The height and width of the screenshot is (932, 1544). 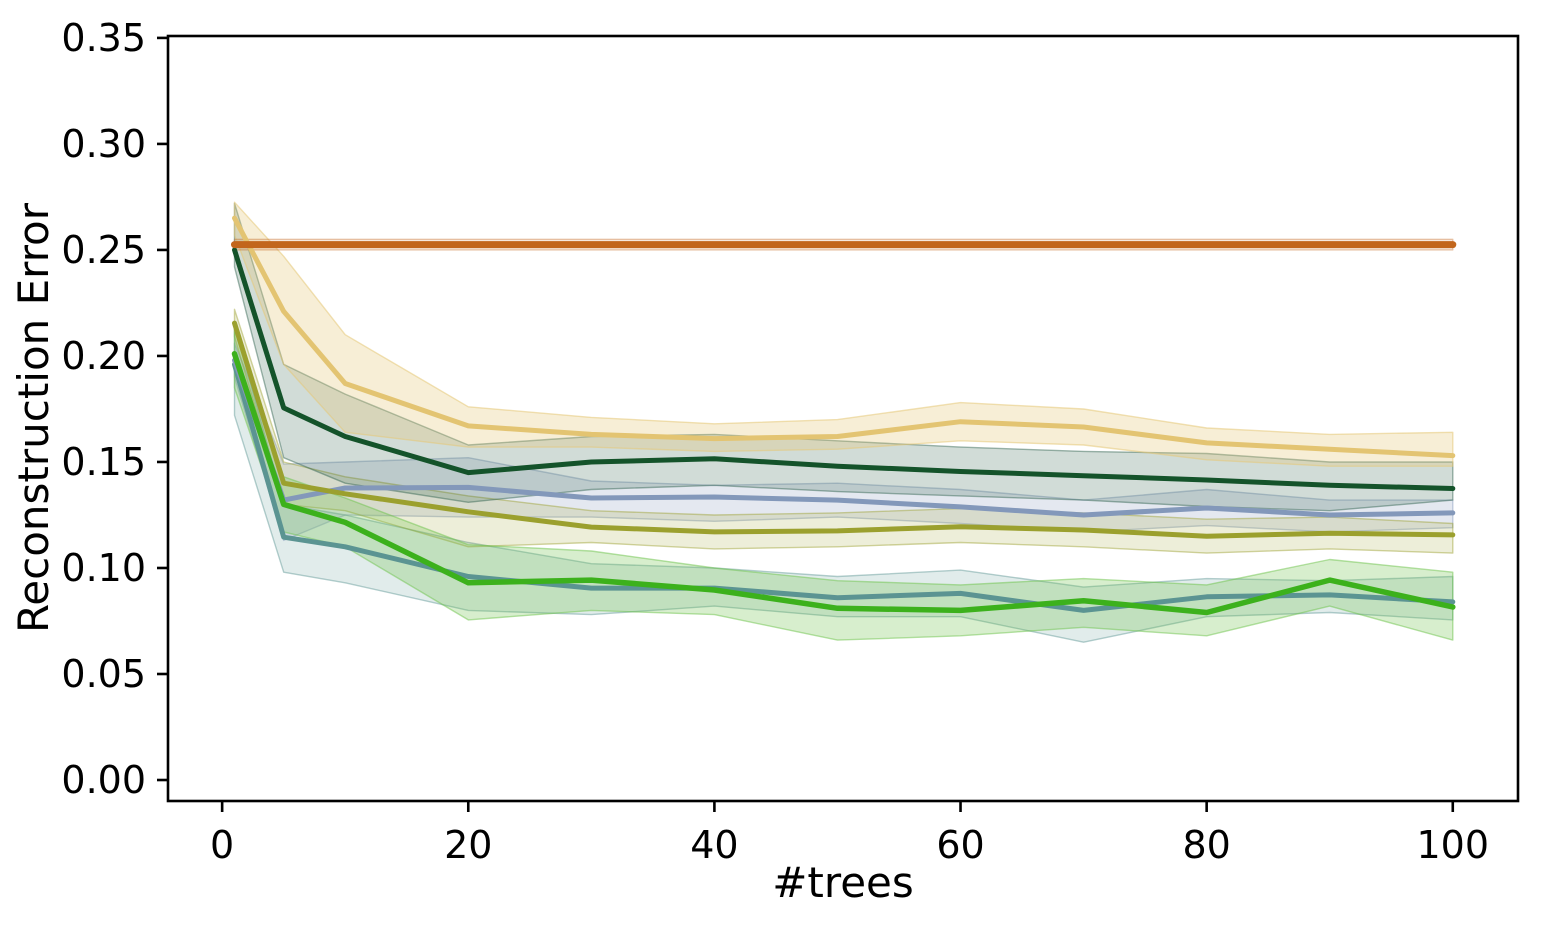 I want to click on y-axis-title: Reconstruction Error, so click(x=33, y=417).